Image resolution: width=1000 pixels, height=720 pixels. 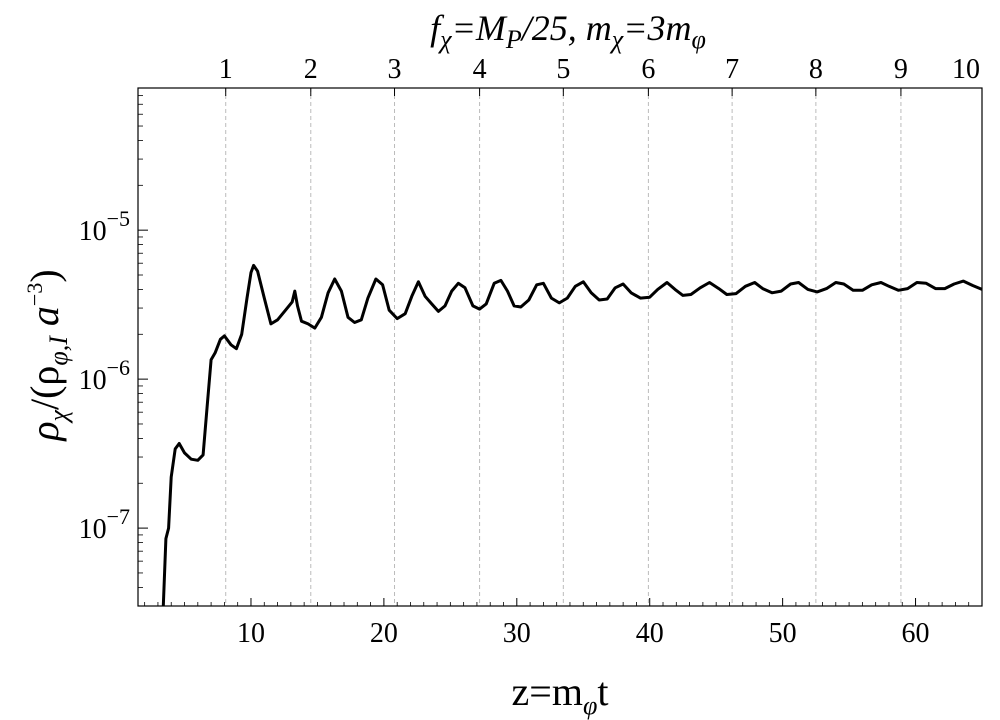 What do you see at coordinates (650, 633) in the screenshot?
I see `x-tick-label: 40` at bounding box center [650, 633].